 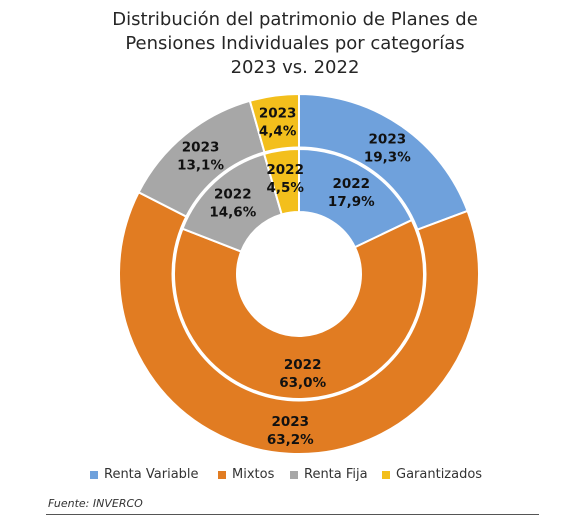 I want to click on data-label-2022-renta-variable: 2022 17,9%, so click(x=351, y=193).